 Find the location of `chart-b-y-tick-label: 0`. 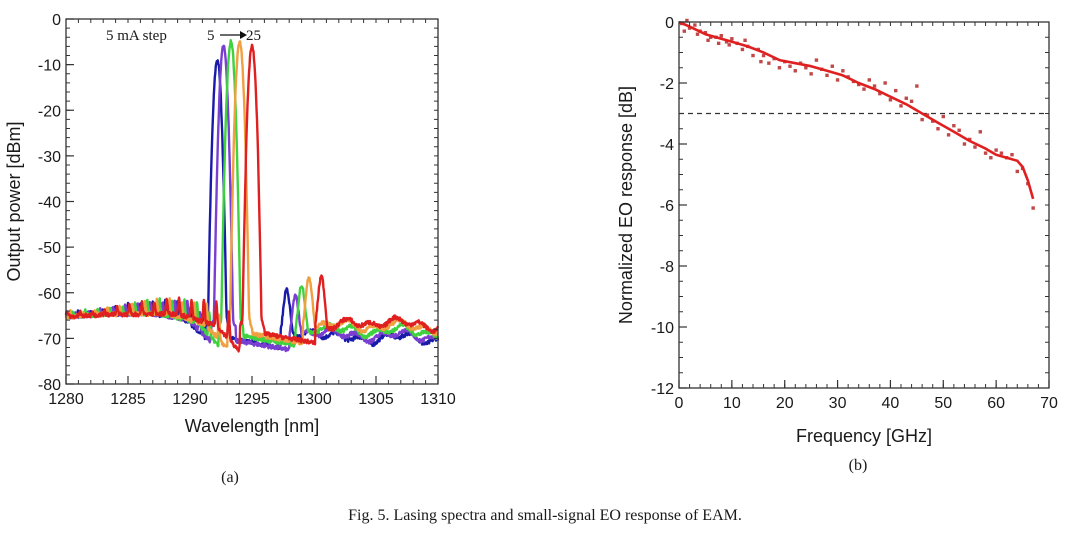

chart-b-y-tick-label: 0 is located at coordinates (669, 23).